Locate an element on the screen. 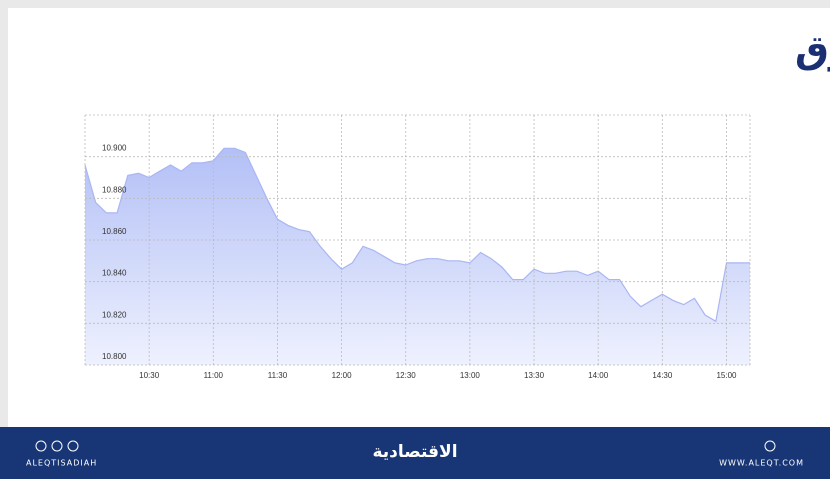  footer-bar is located at coordinates (415, 453).